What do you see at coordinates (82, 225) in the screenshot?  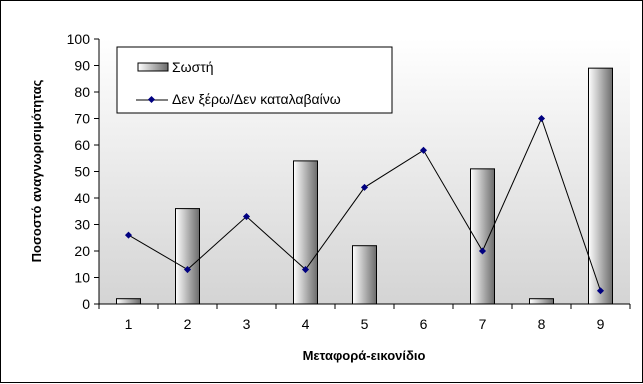 I see `y-tick-label: 30` at bounding box center [82, 225].